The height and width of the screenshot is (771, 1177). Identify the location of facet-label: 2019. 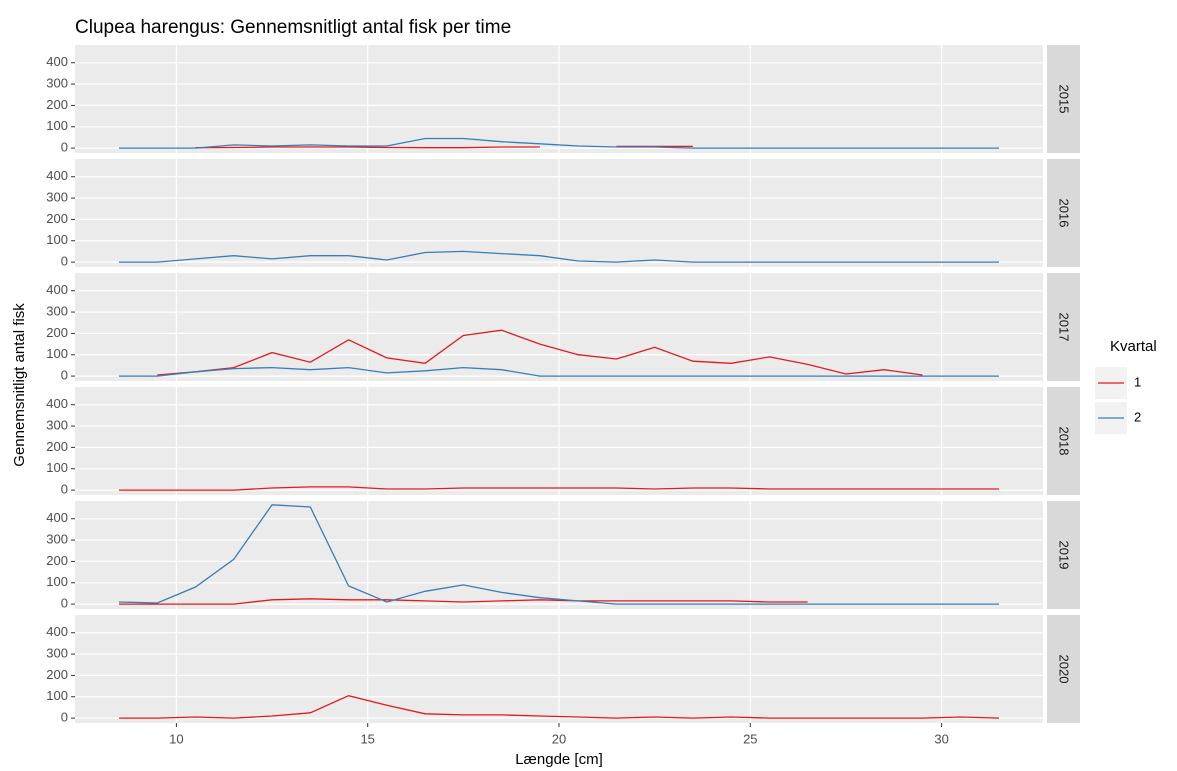
(1064, 555).